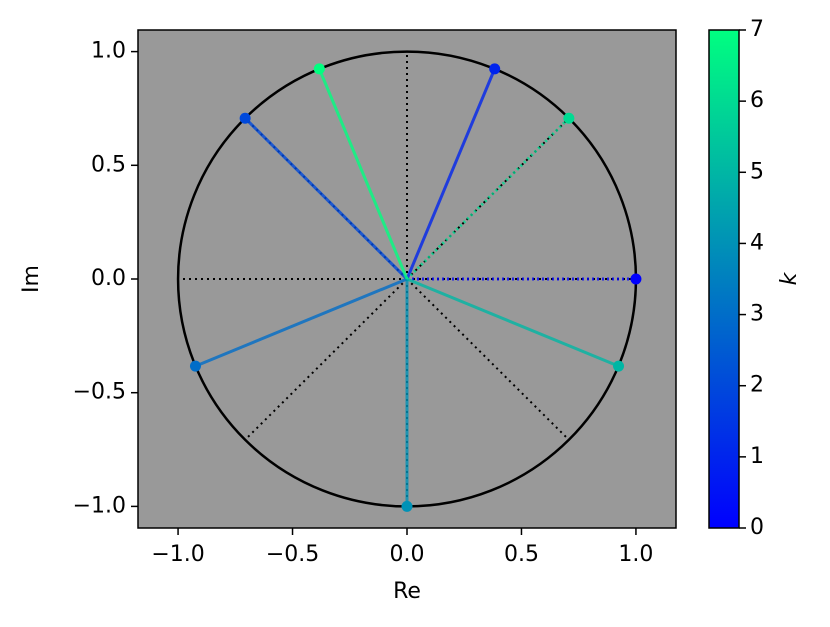  What do you see at coordinates (757, 29) in the screenshot?
I see `colorbar-tick-label: 7` at bounding box center [757, 29].